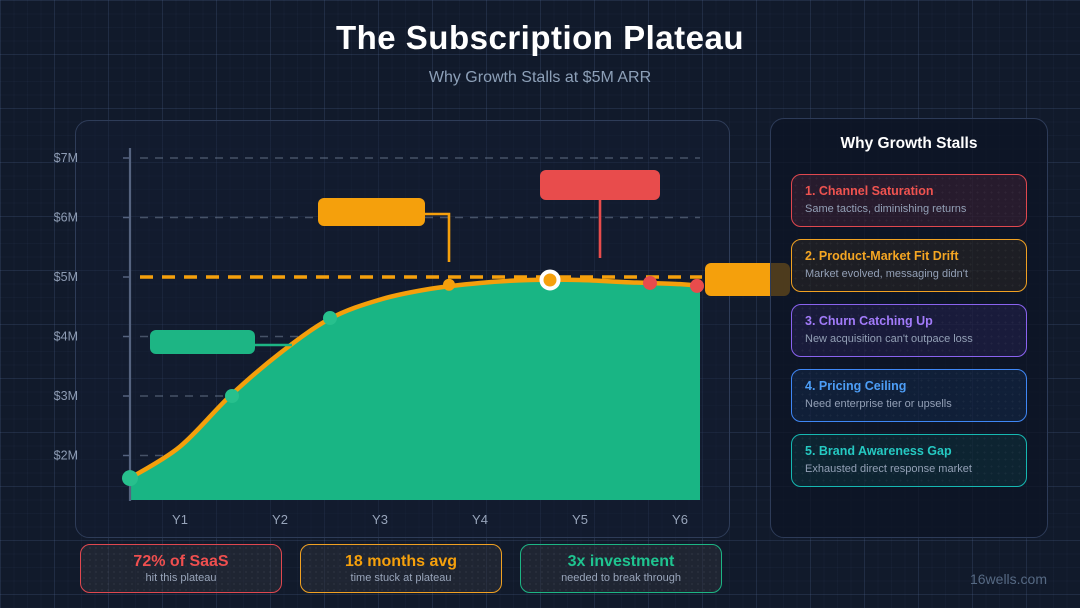 The image size is (1080, 608). I want to click on stat-value: 3x investment, so click(621, 561).